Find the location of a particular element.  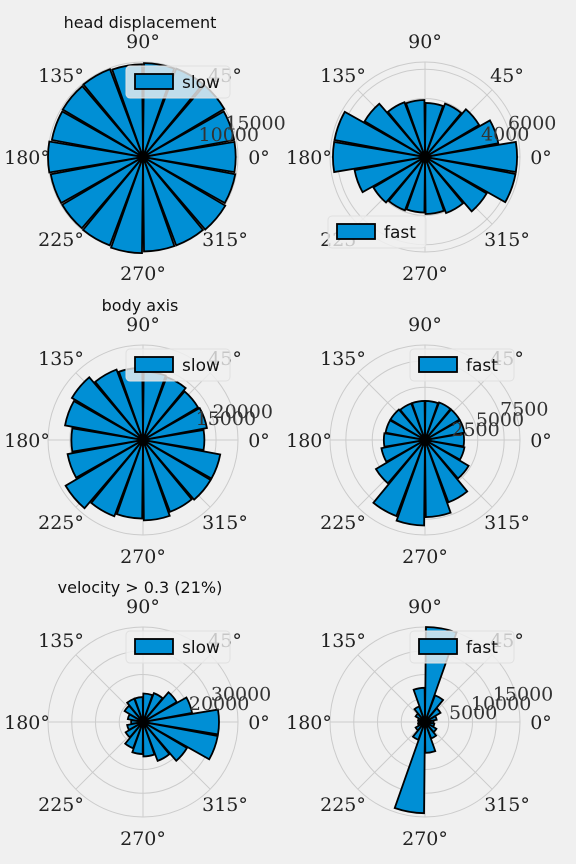

bar-160deg is located at coordinates (379, 134).